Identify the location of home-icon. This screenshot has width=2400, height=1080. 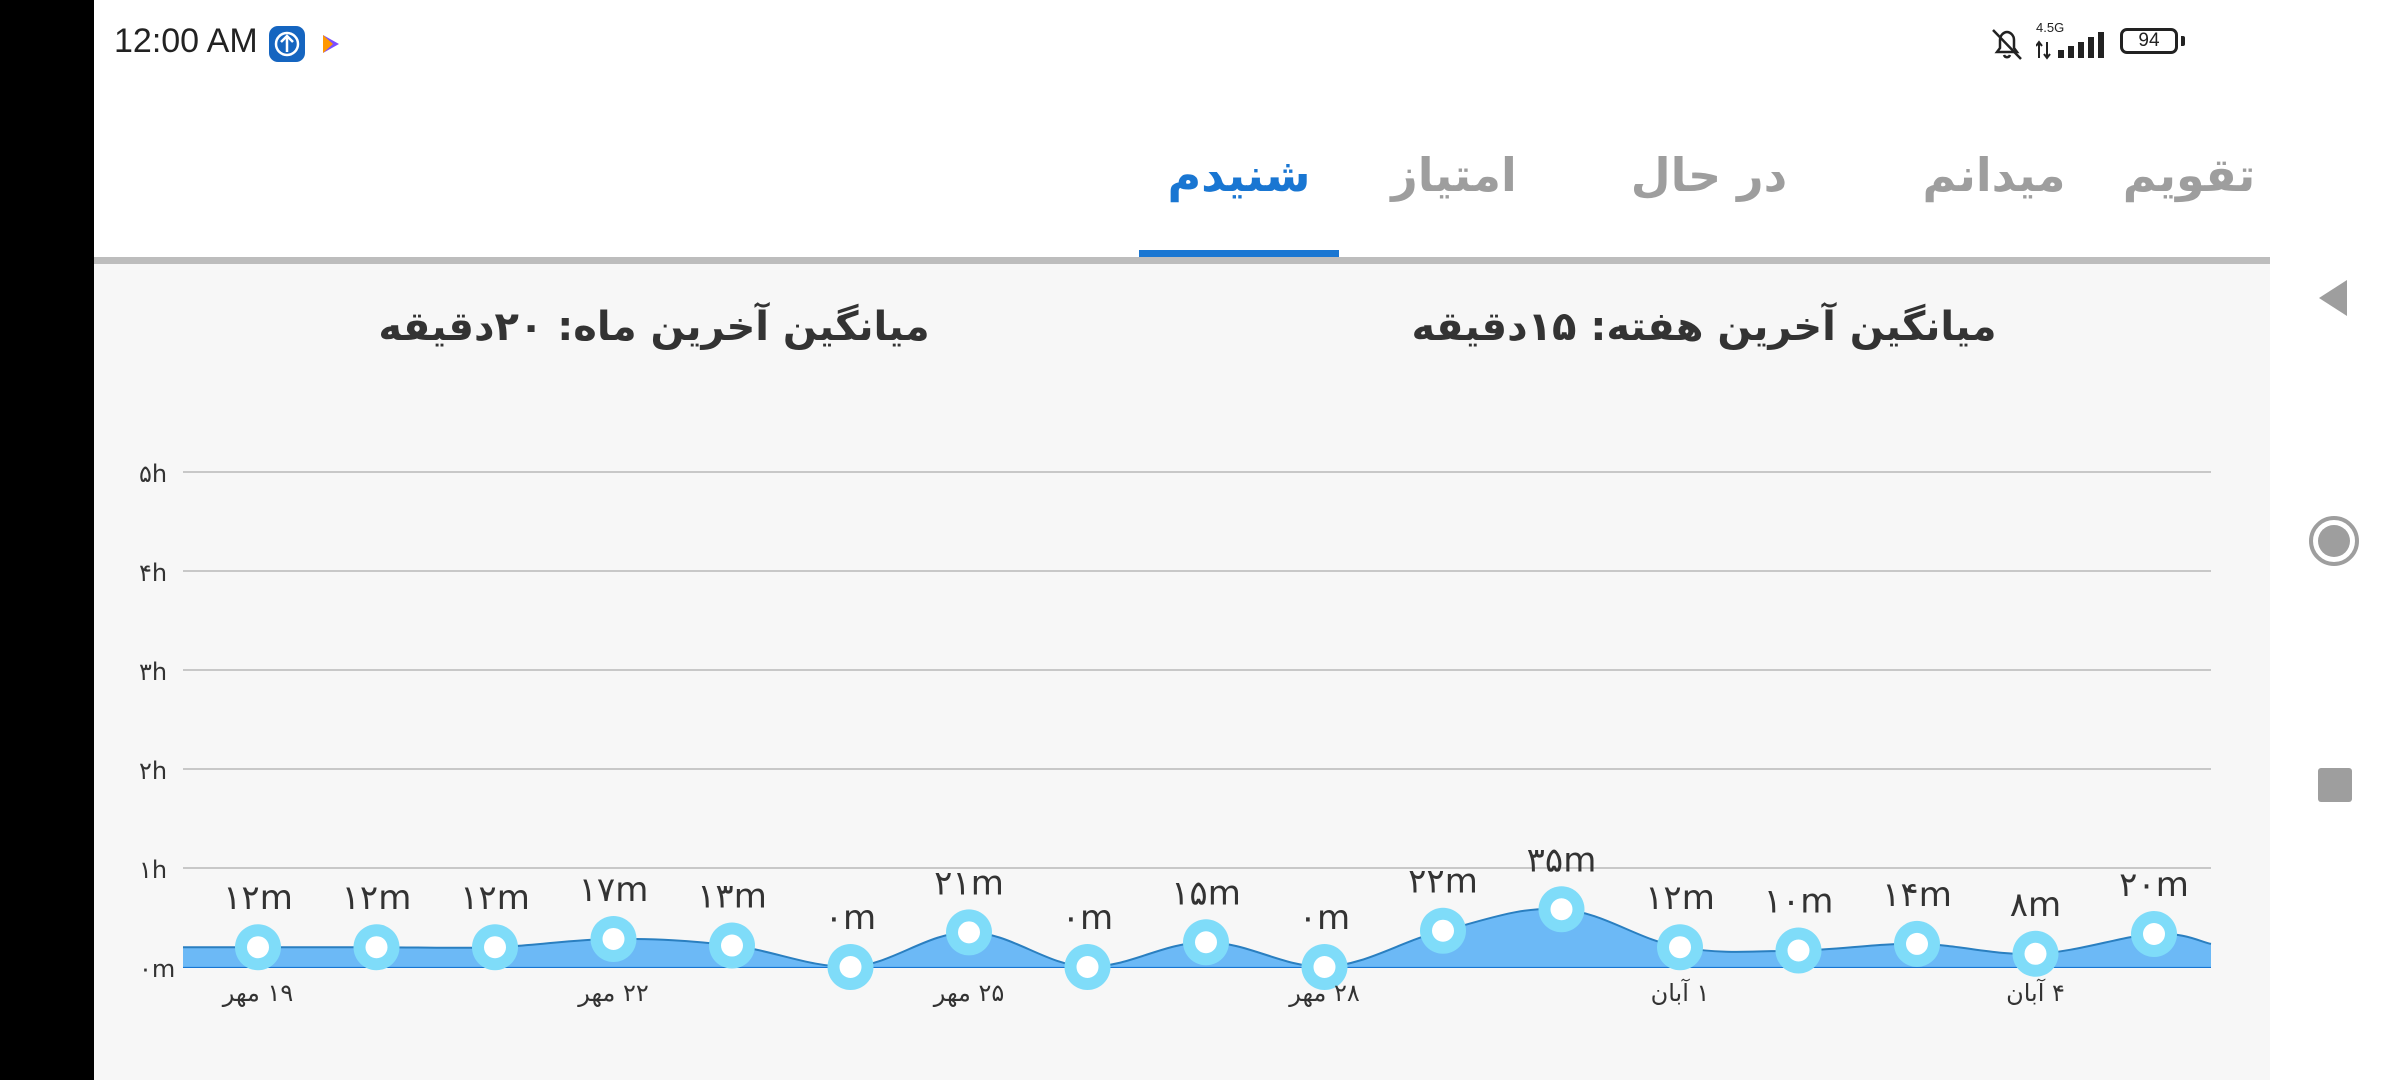
(2334, 541).